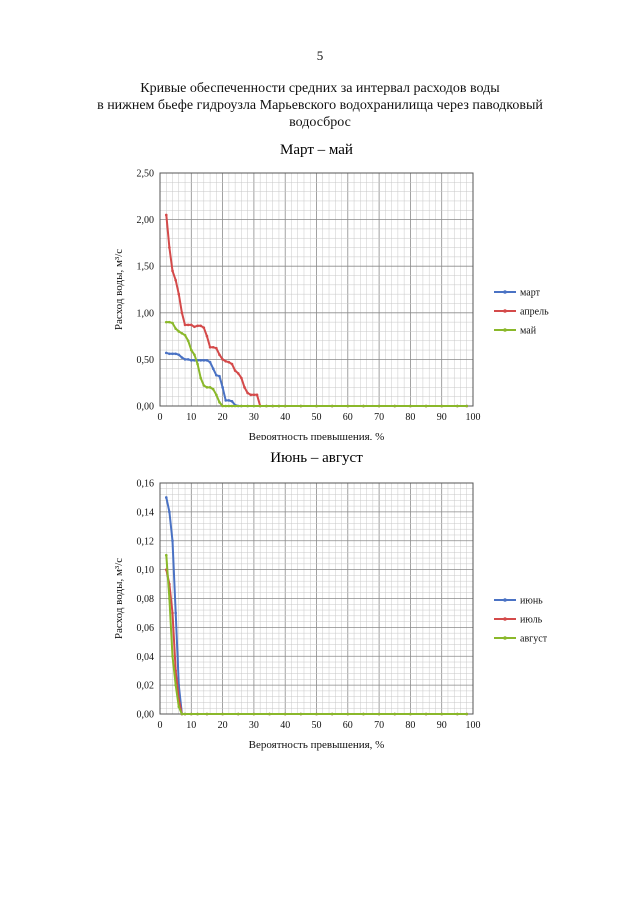 Image resolution: width=640 pixels, height=901 pixels. Describe the element at coordinates (317, 435) in the screenshot. I see `x-axis-label: Вероятность превышения, %` at that location.